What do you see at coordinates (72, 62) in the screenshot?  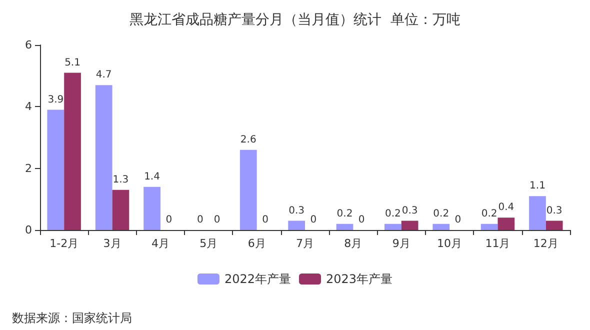 I see `data-label: 5.1` at bounding box center [72, 62].